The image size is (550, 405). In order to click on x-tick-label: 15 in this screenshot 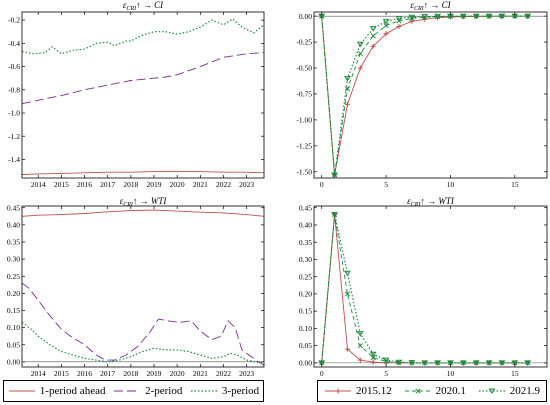, I will do `click(515, 184)`.